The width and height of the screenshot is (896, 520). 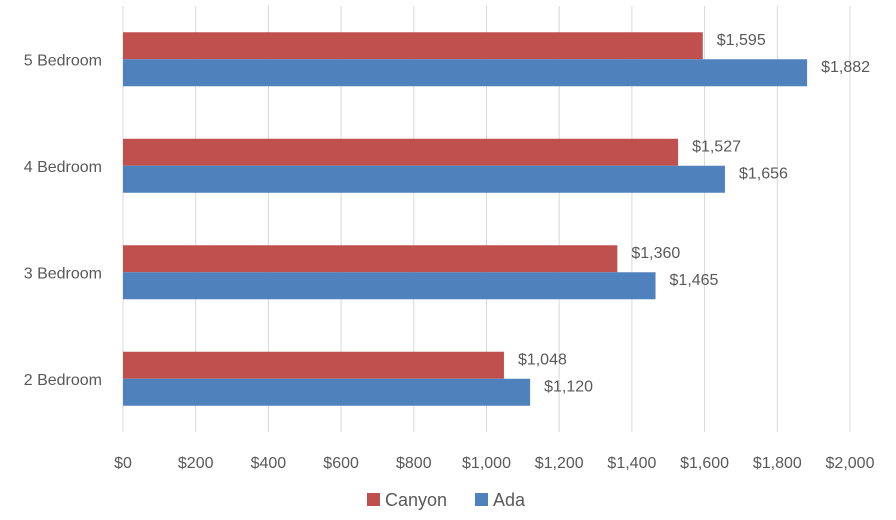 I want to click on category-label-2-bedroom: 2 Bedroom, so click(x=63, y=380).